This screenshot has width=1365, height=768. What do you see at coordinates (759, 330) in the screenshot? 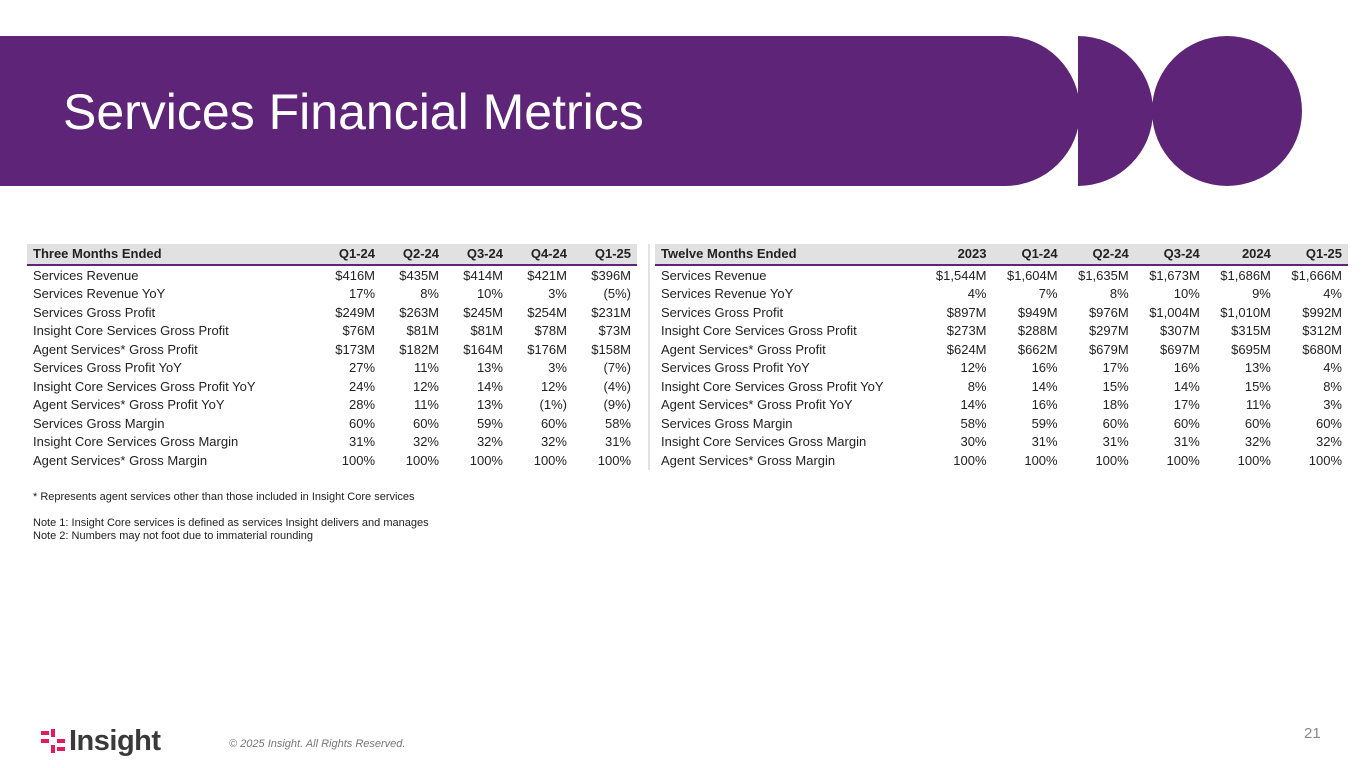
I see `row-label: Insight Core Services Gross Profit` at bounding box center [759, 330].